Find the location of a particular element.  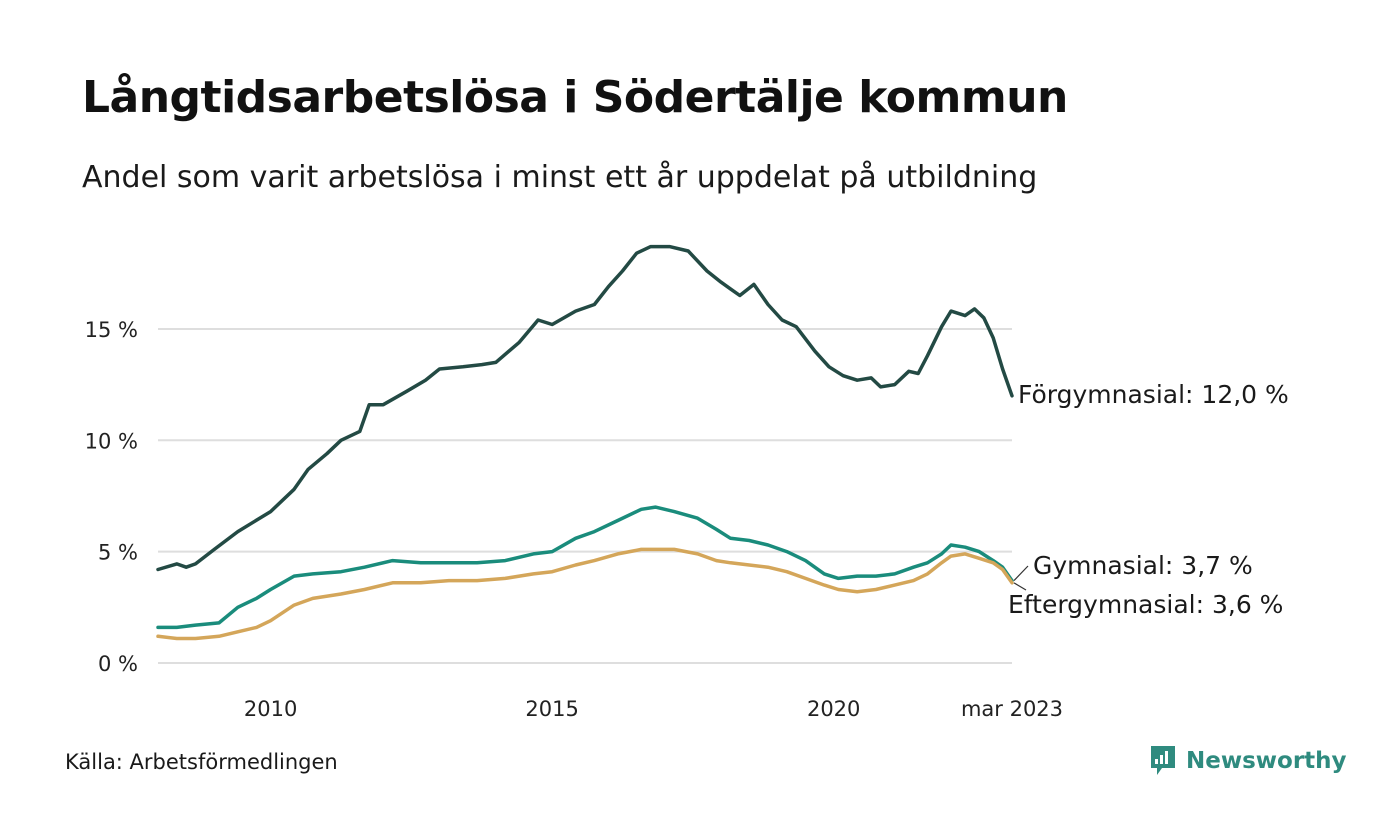

y-tick-label-5: 5 % is located at coordinates (118, 553).